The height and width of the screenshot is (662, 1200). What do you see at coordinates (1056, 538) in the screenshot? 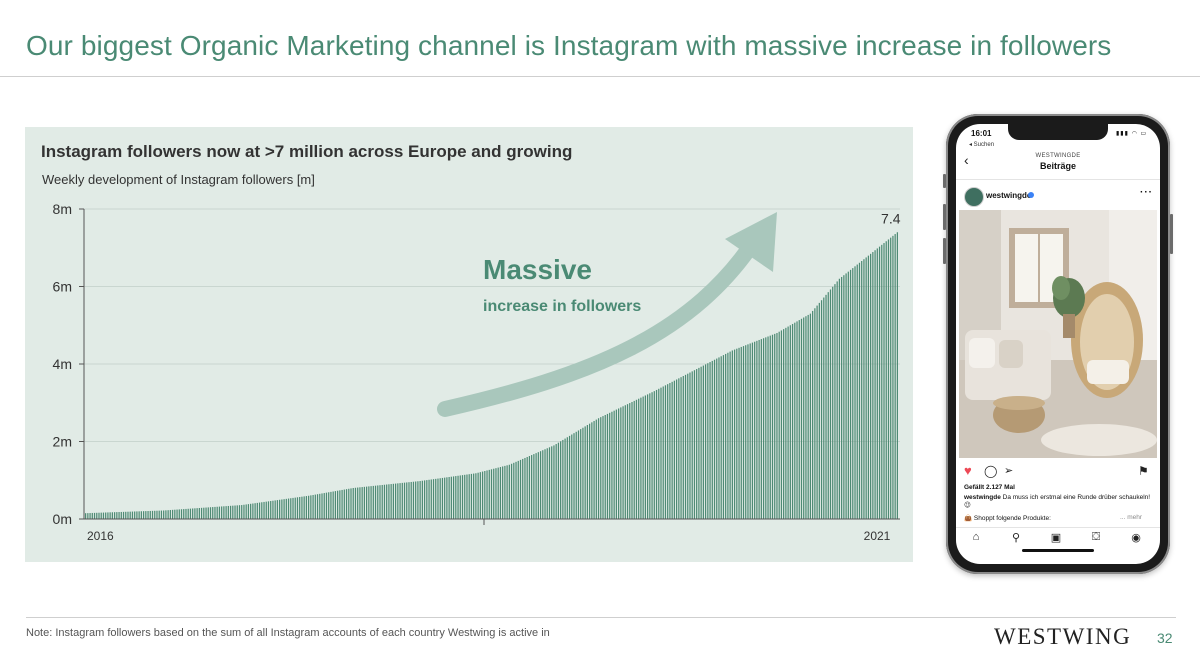
I see `reels-icon: ▣` at bounding box center [1056, 538].